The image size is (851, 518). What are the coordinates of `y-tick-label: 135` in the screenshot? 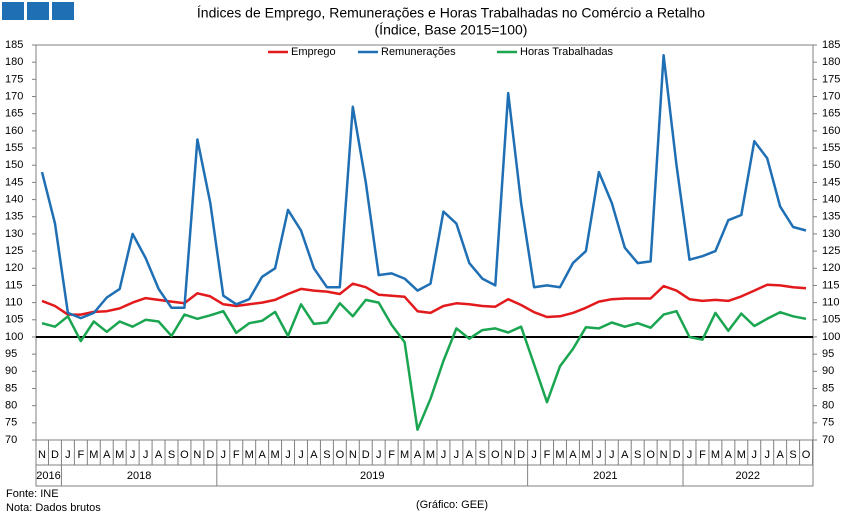 It's located at (14, 217).